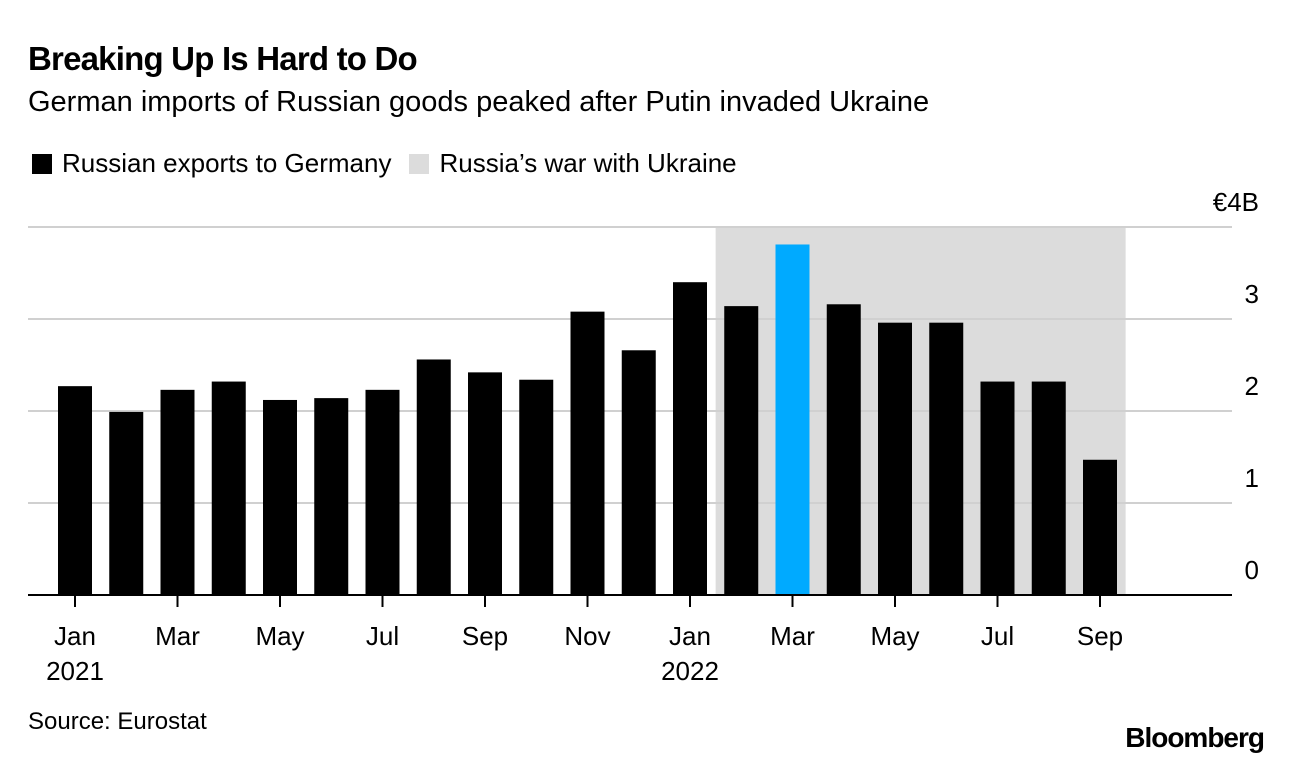  What do you see at coordinates (895, 458) in the screenshot?
I see `bar-may-2022` at bounding box center [895, 458].